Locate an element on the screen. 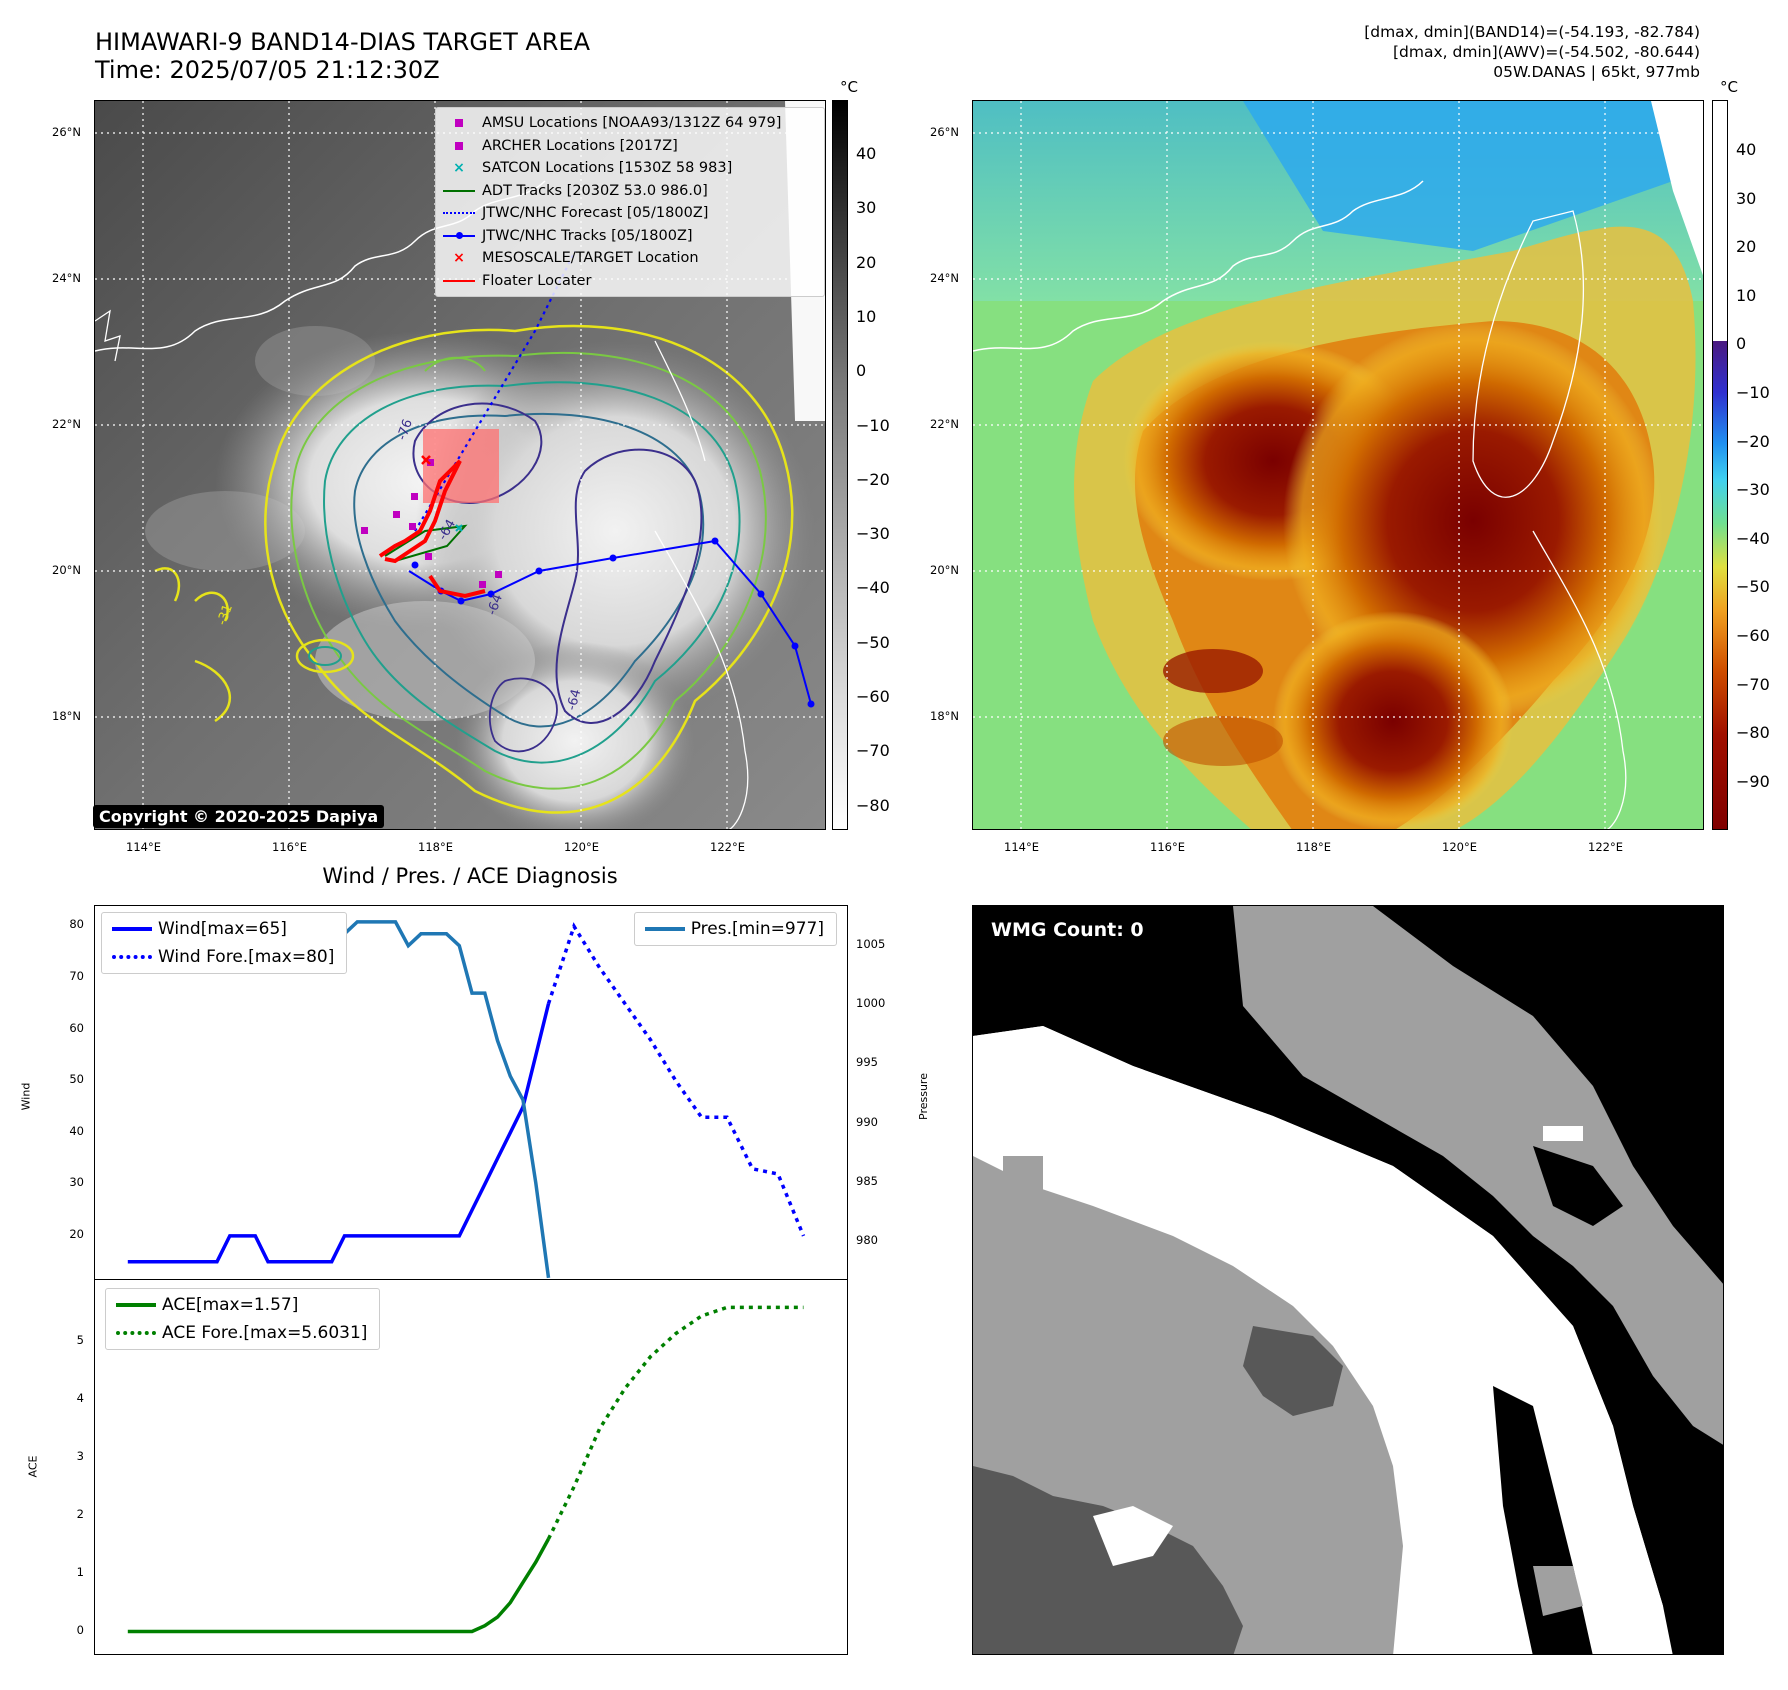  diagnosis-title: Wind / Pres. / ACE Diagnosis is located at coordinates (470, 876).